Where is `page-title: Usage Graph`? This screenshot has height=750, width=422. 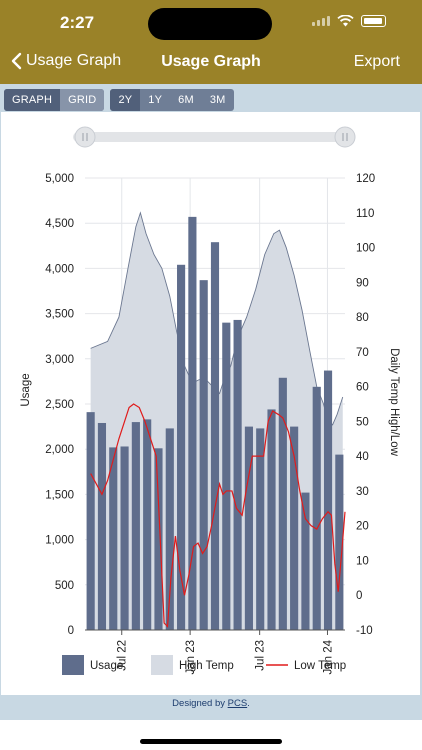
page-title: Usage Graph is located at coordinates (211, 61).